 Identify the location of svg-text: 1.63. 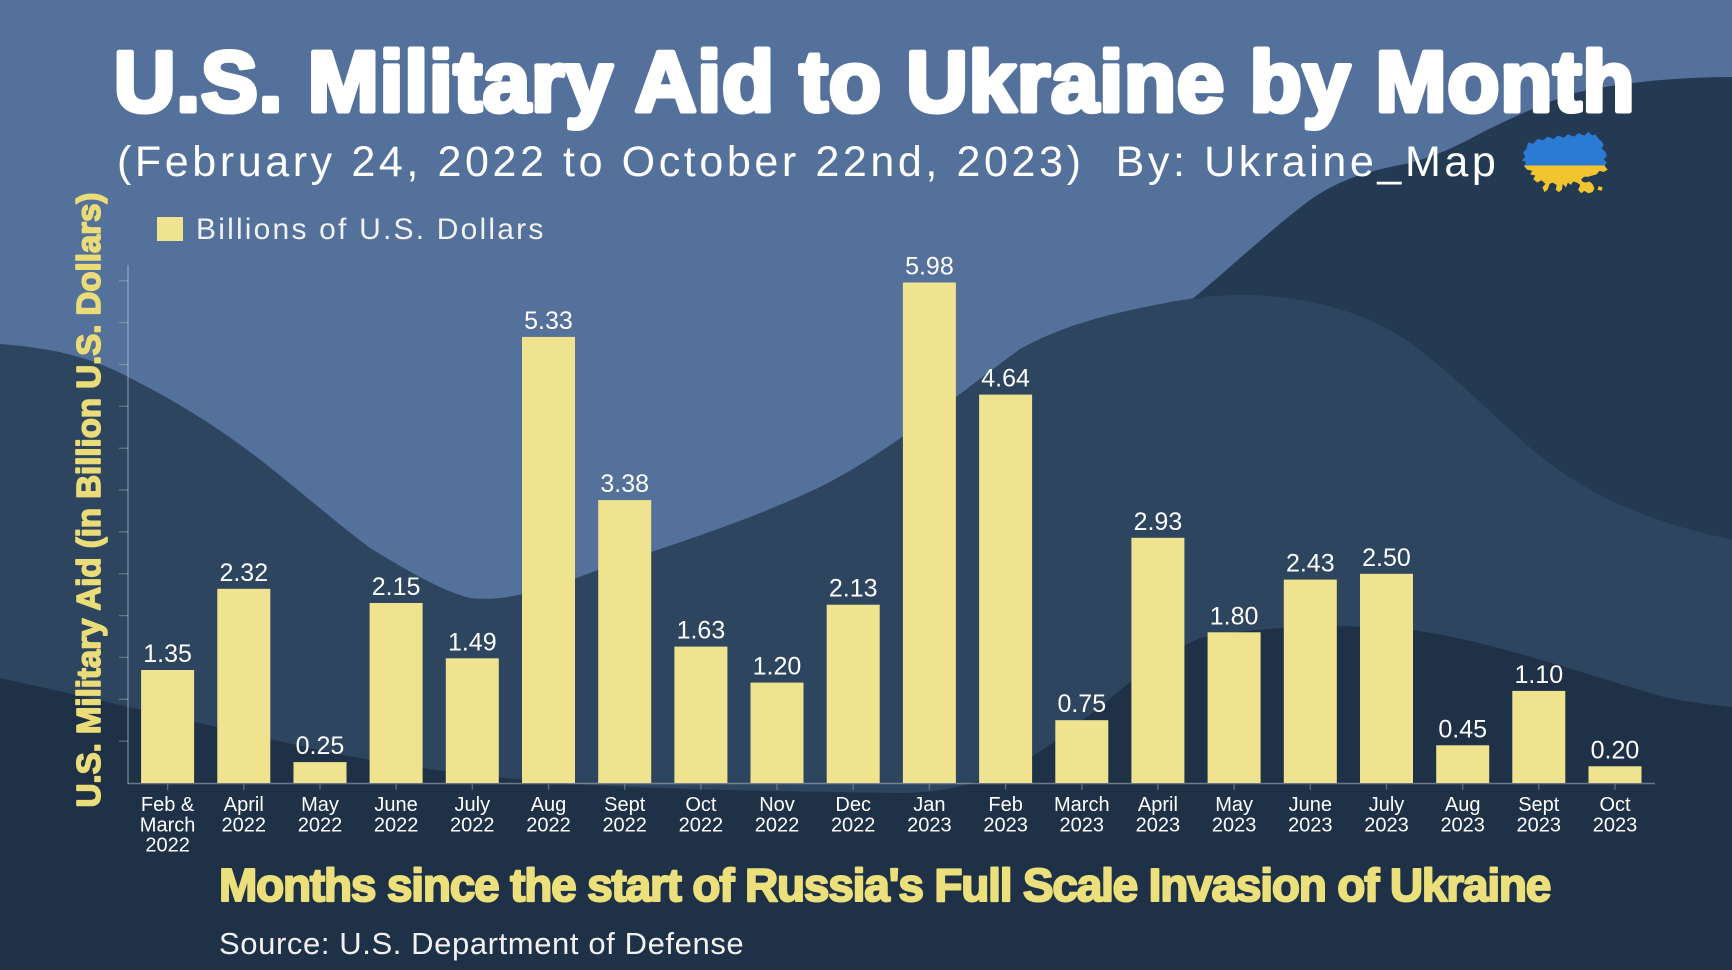
(701, 631).